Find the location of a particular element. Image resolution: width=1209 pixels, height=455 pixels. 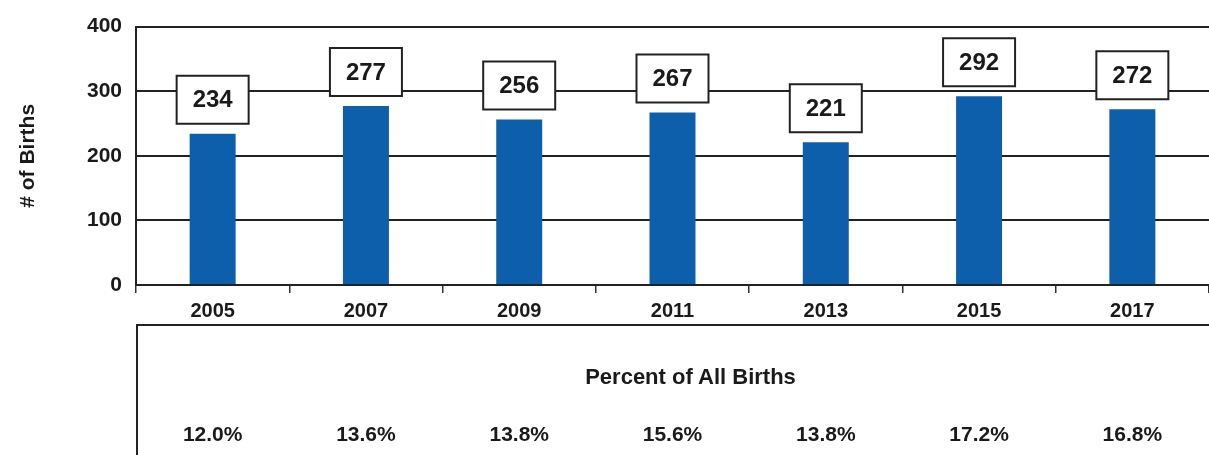

y-tick-label: 100 is located at coordinates (104, 219).